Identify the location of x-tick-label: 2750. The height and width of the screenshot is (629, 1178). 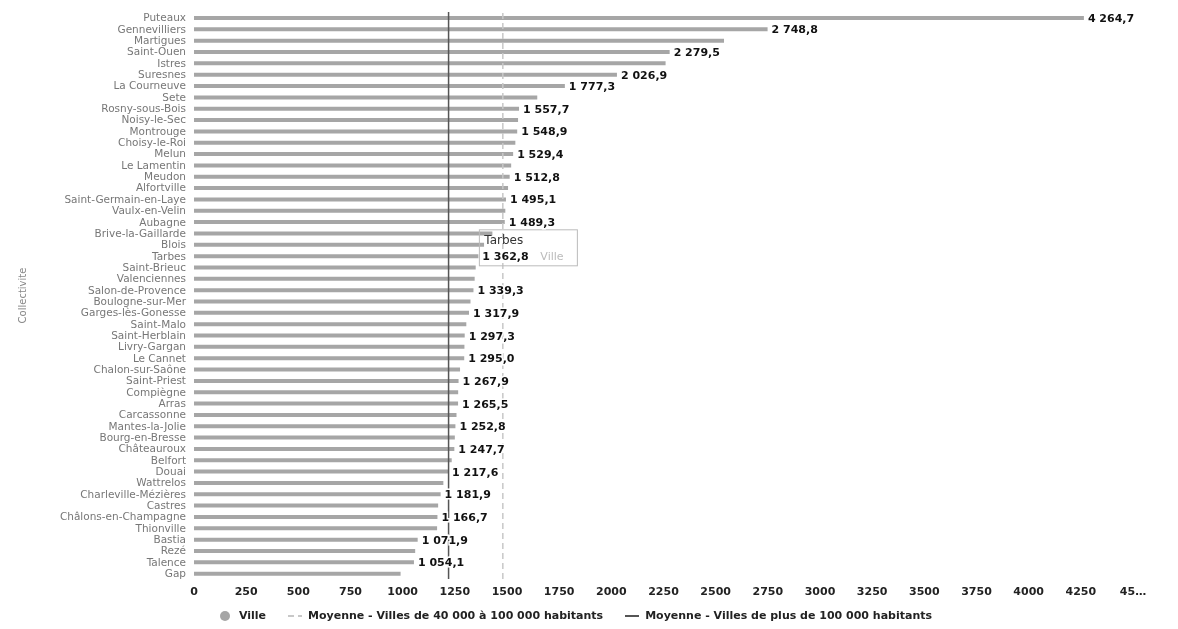
(768, 591).